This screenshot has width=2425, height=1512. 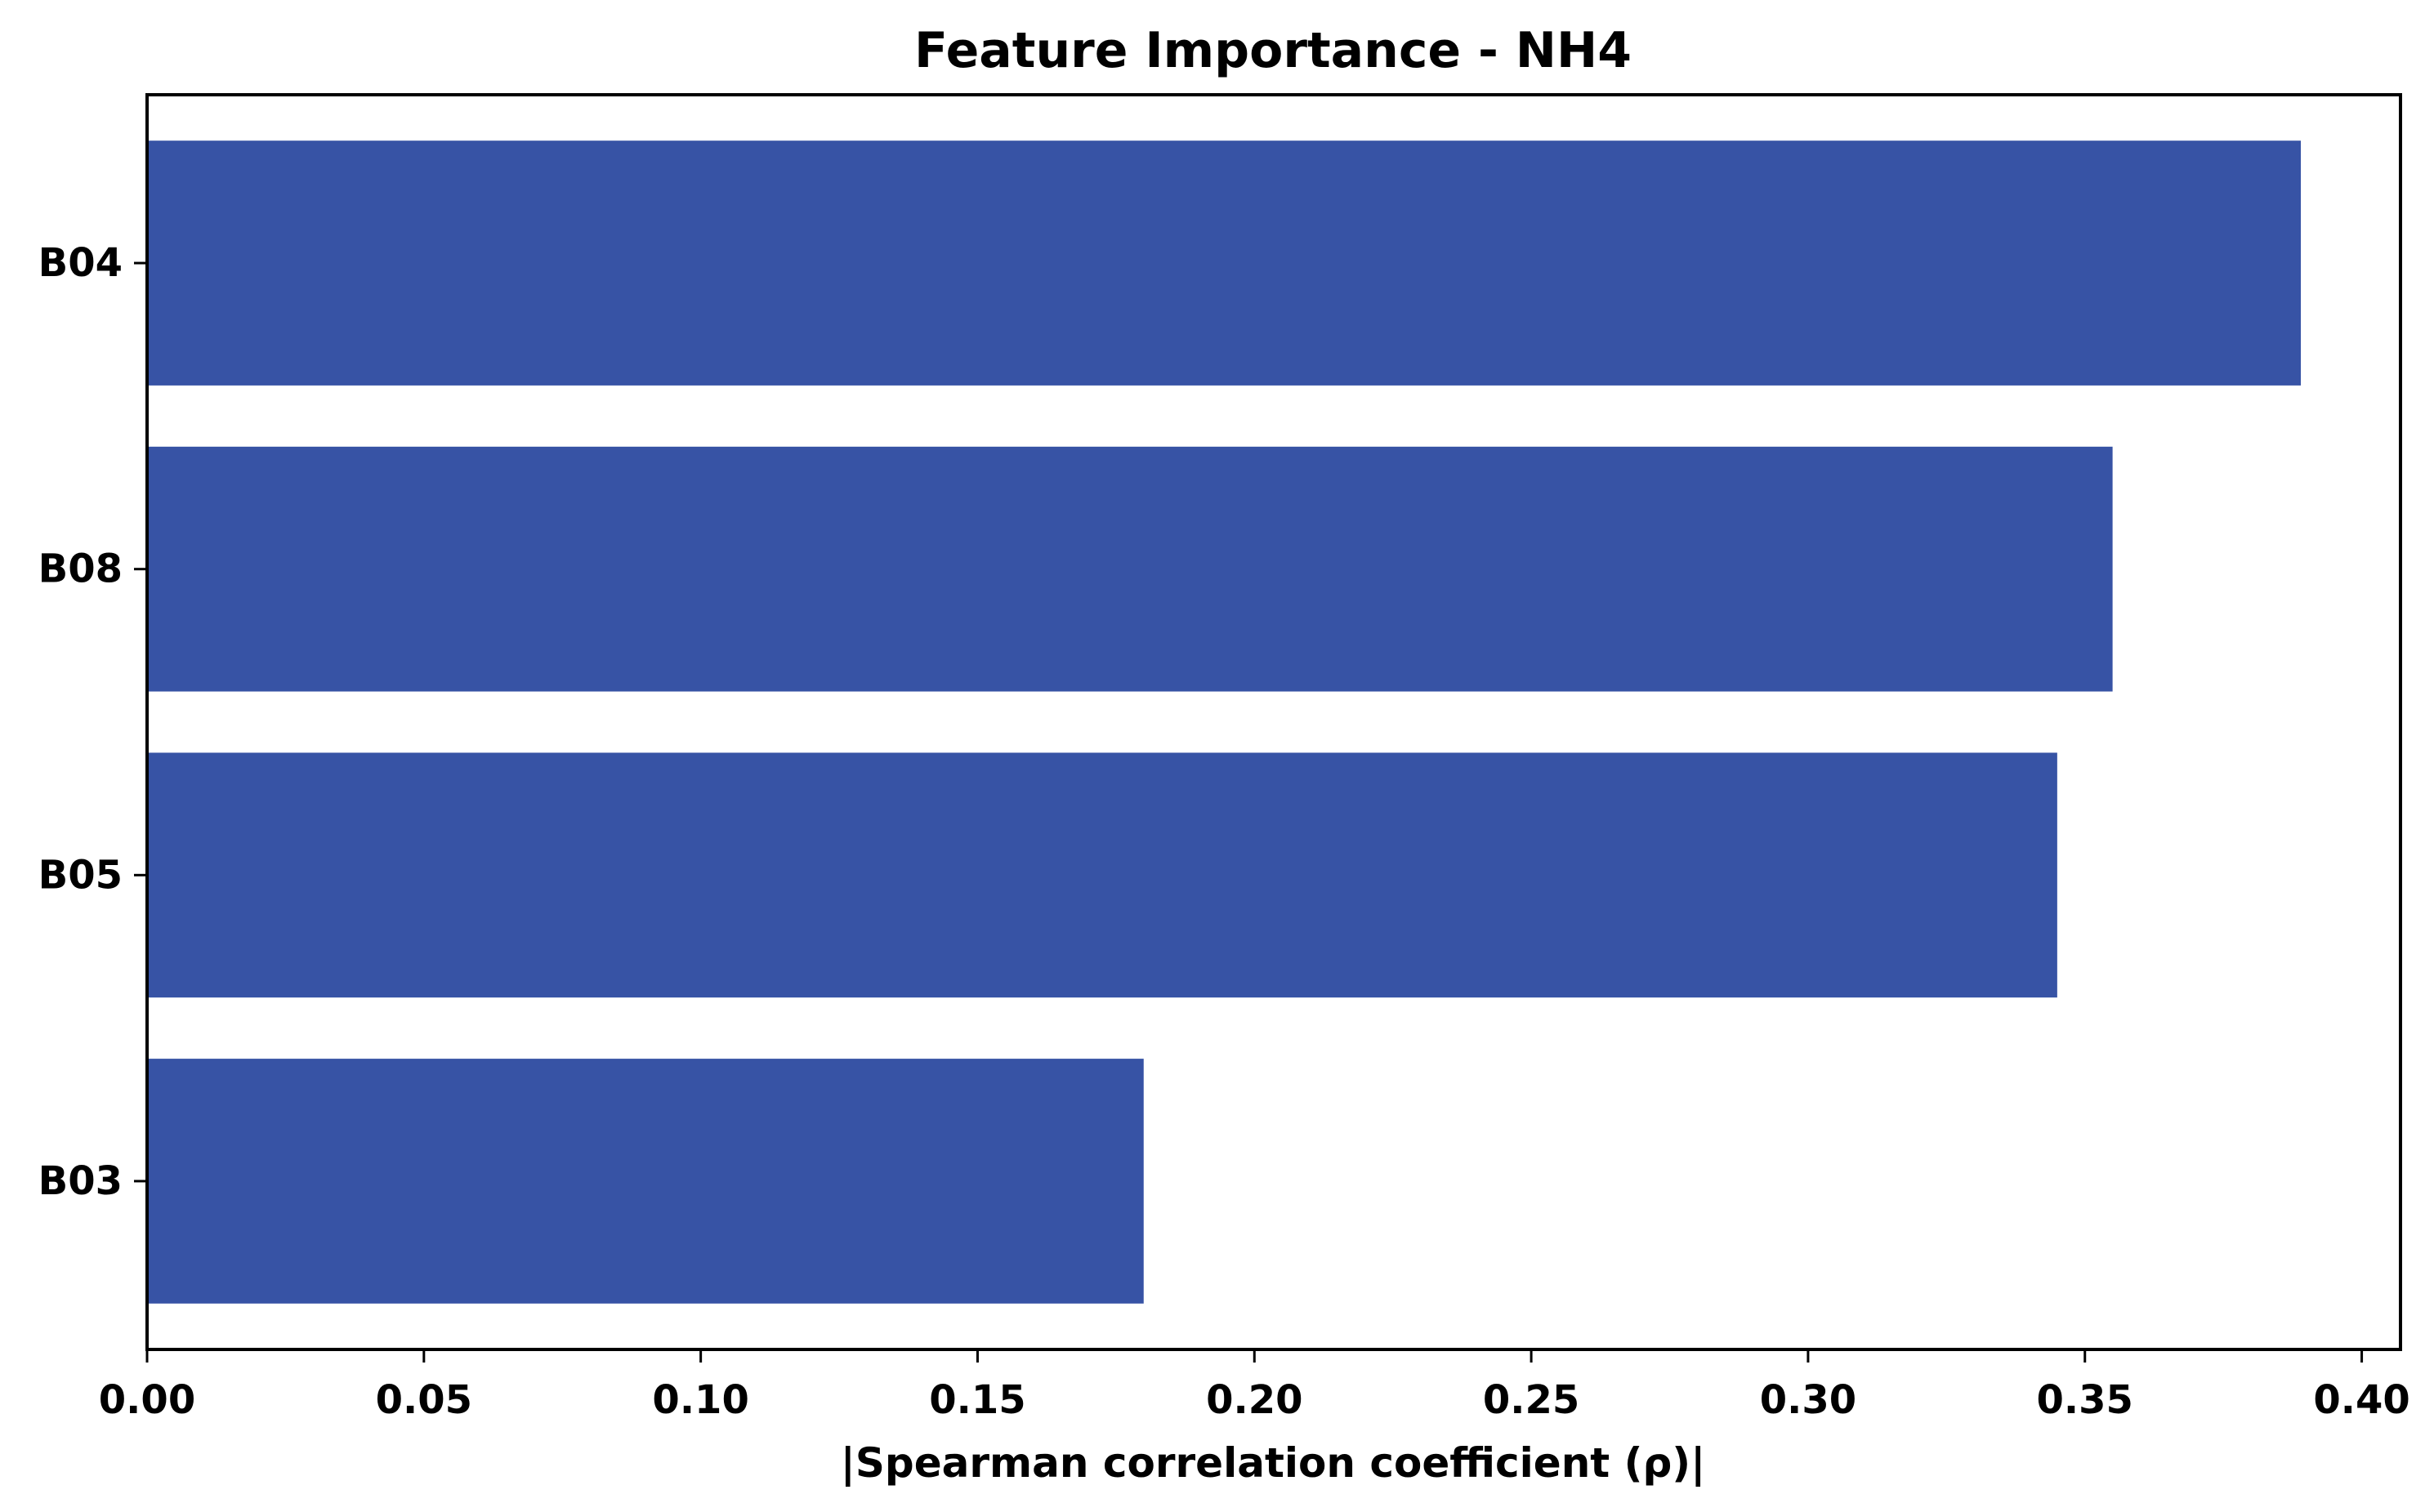 I want to click on x-tick-label: 0.10, so click(x=700, y=1400).